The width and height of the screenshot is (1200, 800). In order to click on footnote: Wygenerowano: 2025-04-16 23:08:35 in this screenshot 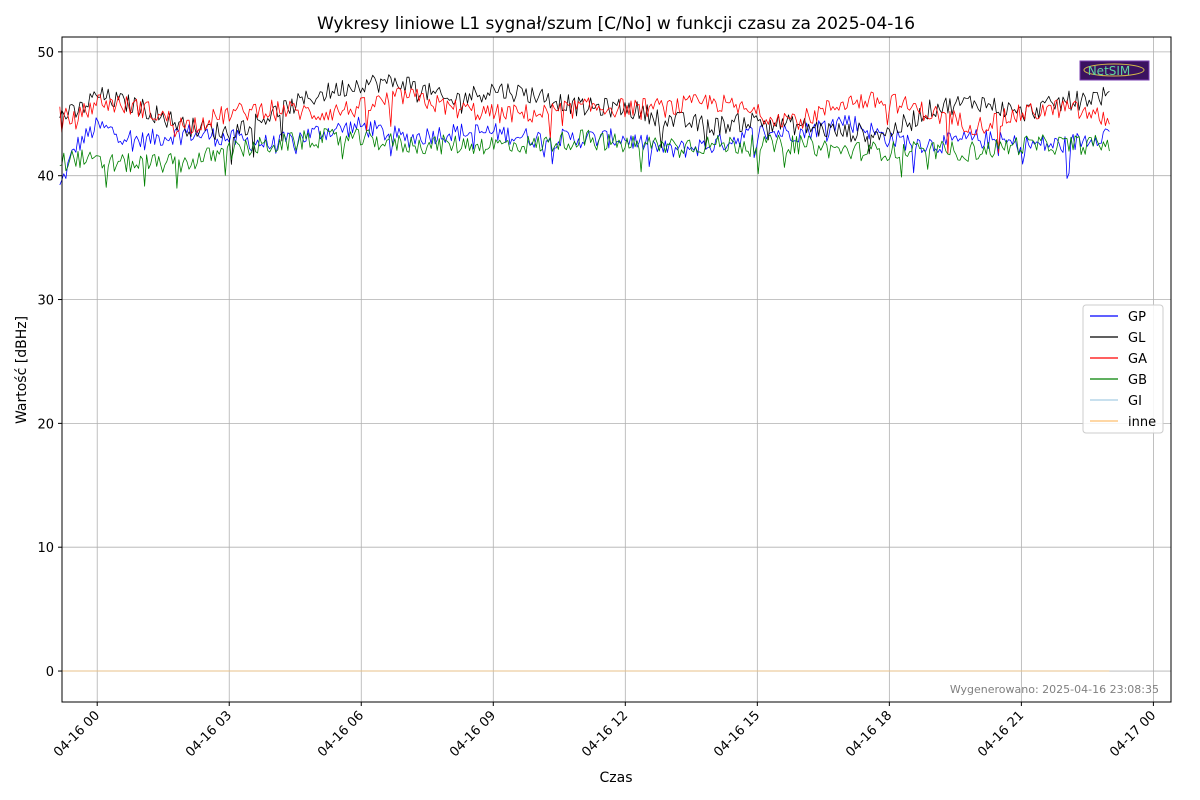, I will do `click(1054, 689)`.